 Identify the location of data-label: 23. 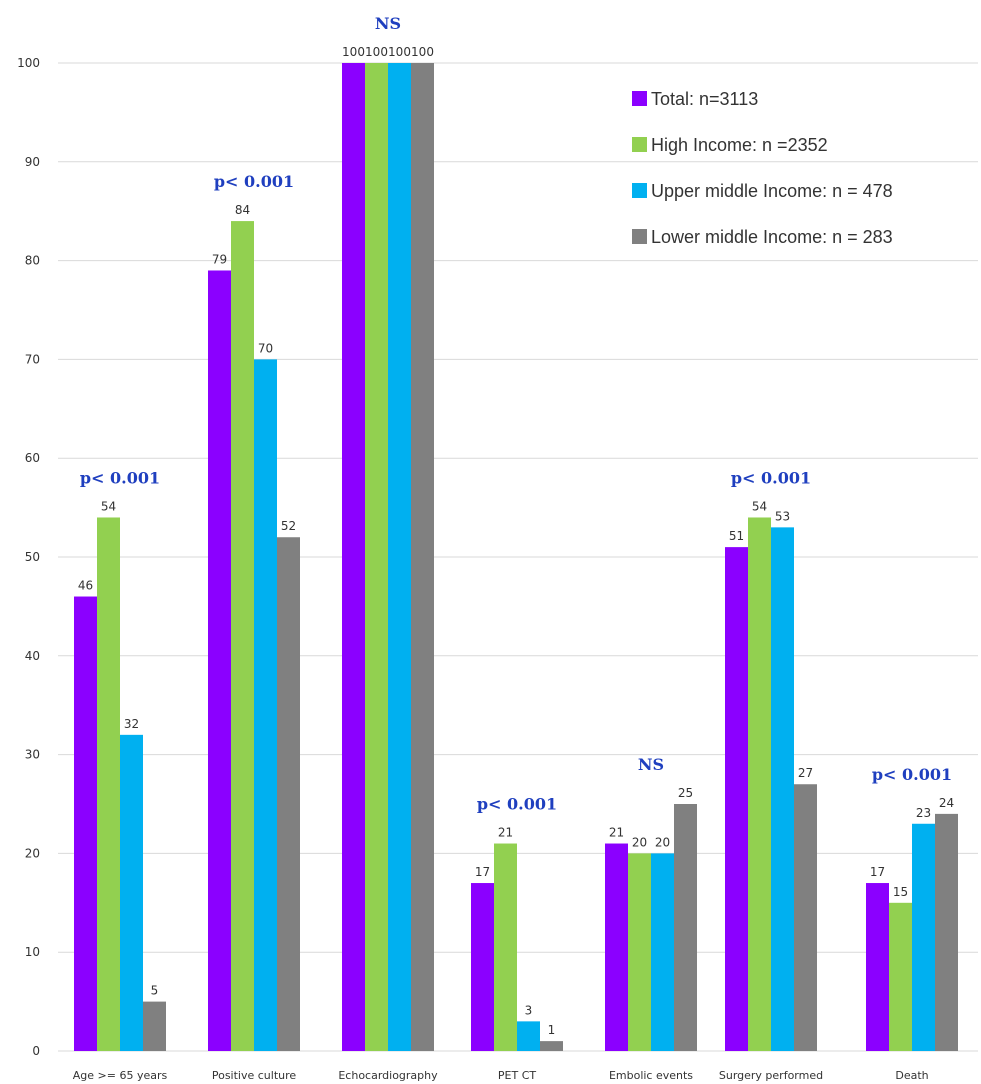
(923, 813).